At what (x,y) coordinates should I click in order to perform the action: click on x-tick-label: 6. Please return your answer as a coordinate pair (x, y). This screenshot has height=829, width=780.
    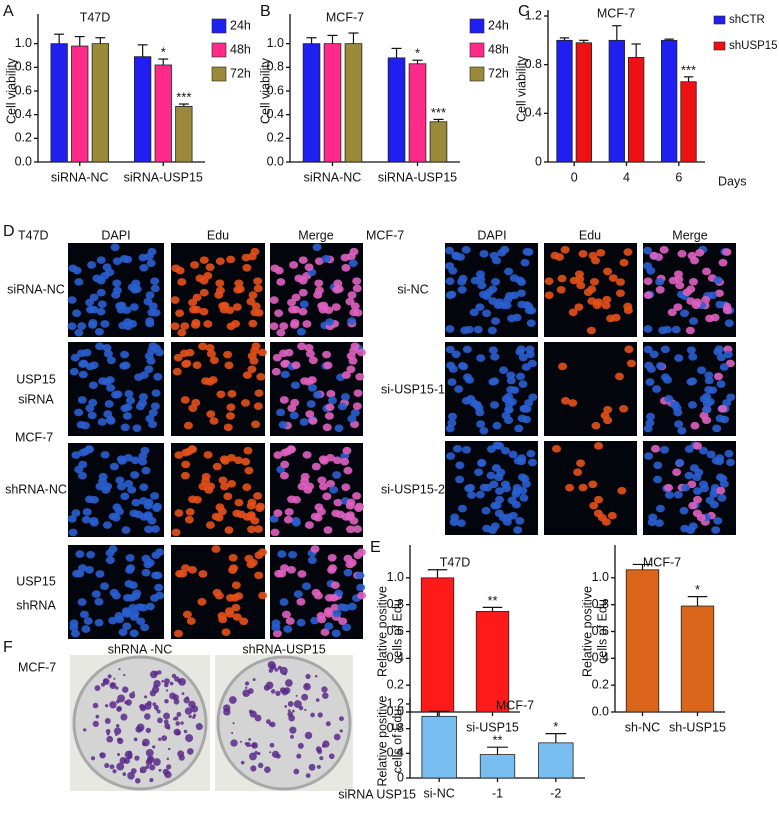
    Looking at the image, I should click on (678, 177).